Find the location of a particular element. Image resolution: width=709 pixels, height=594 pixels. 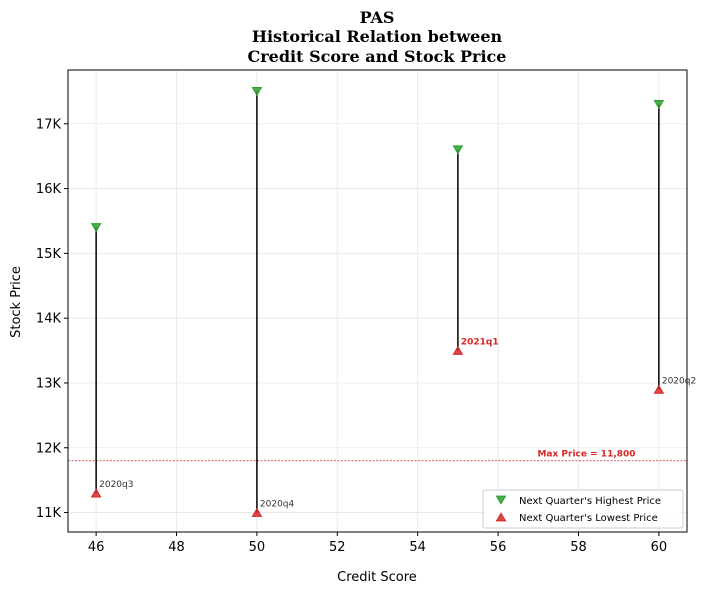

x-tick-label: 46 is located at coordinates (96, 547).